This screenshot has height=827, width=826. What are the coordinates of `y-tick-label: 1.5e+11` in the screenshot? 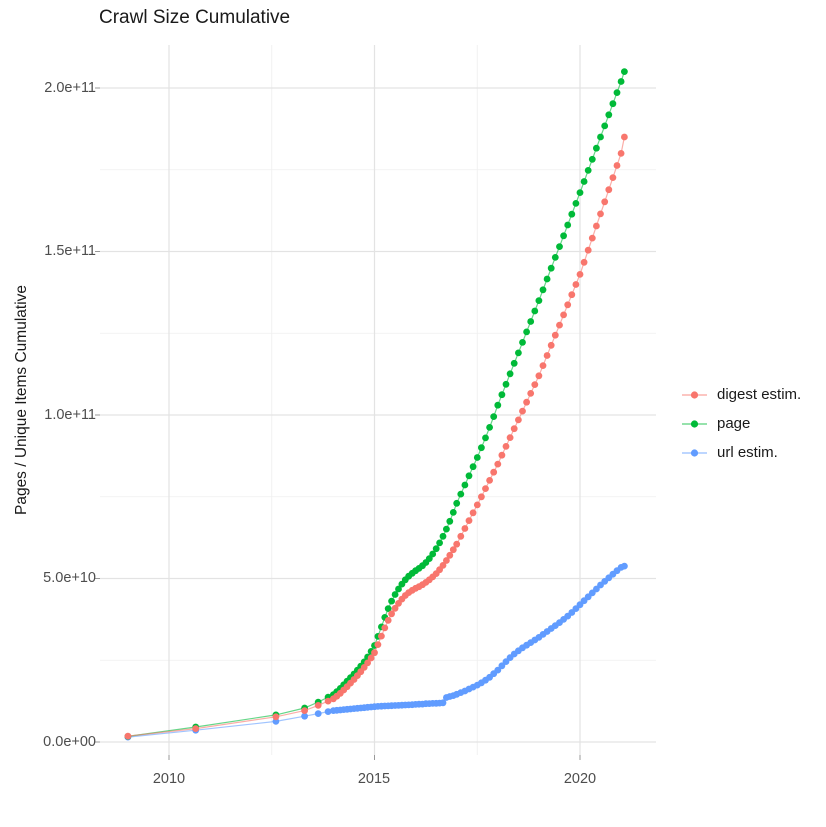 It's located at (70, 251).